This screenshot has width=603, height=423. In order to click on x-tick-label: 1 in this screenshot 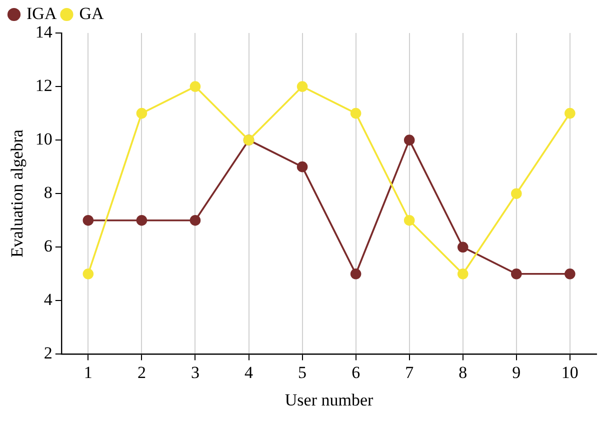, I will do `click(88, 372)`.